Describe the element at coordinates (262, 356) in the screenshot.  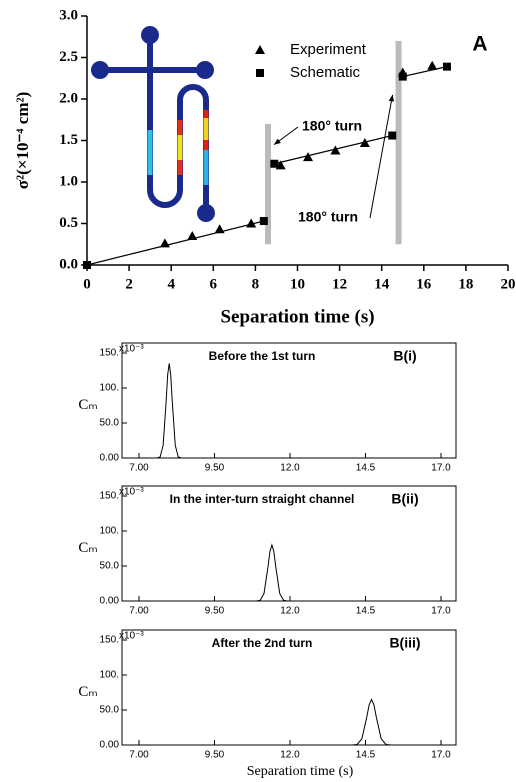
I see `panel-title: Before the 1st turn` at that location.